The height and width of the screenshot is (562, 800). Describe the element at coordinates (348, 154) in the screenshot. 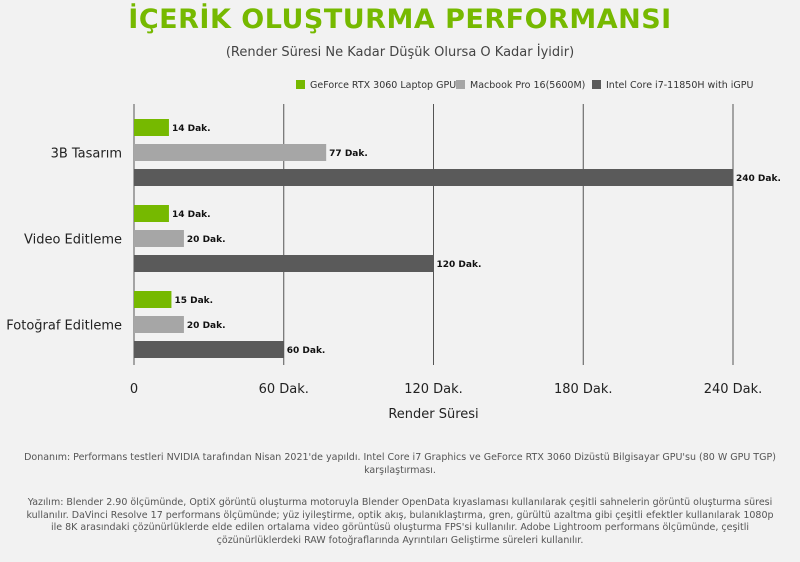

I see `data-label: 77 Dak.` at that location.